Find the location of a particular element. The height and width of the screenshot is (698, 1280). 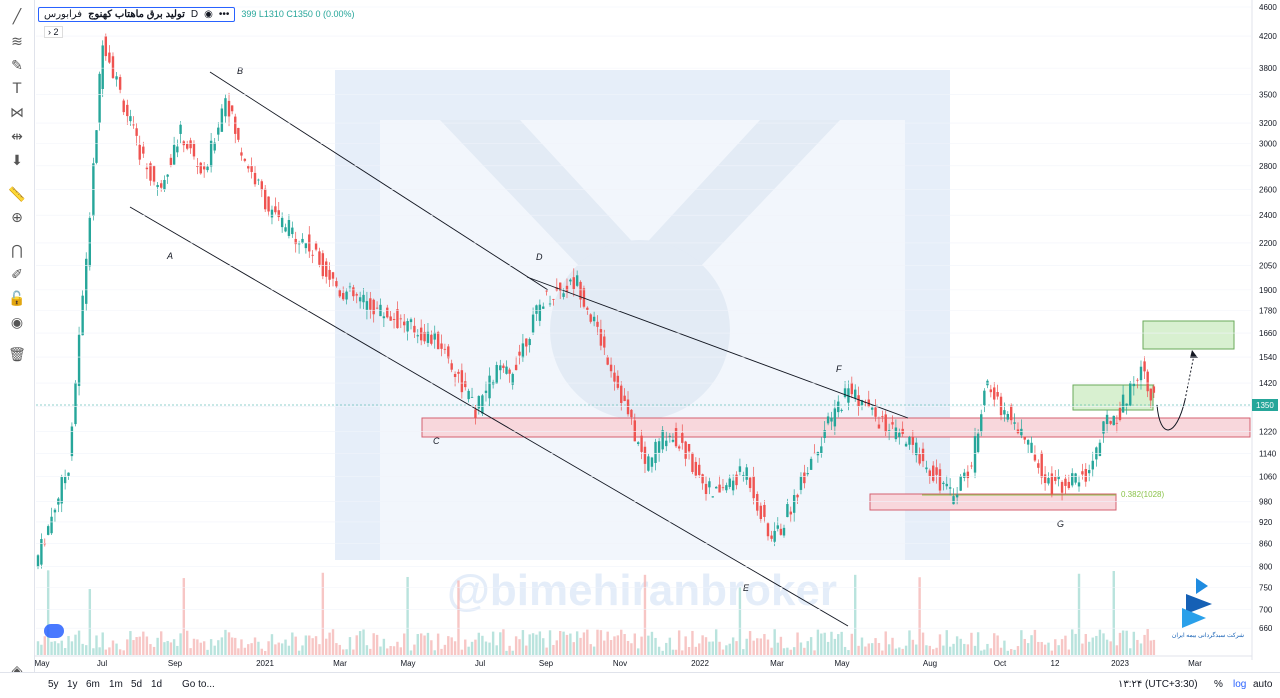

drawing-toolbar: ╱ ≋ ✎ T ⋈ ⇹ ⬇ 📏 ⊕ ⋂ ✐ 🔓 ◉ 🗑 ◈ is located at coordinates (17, 339).